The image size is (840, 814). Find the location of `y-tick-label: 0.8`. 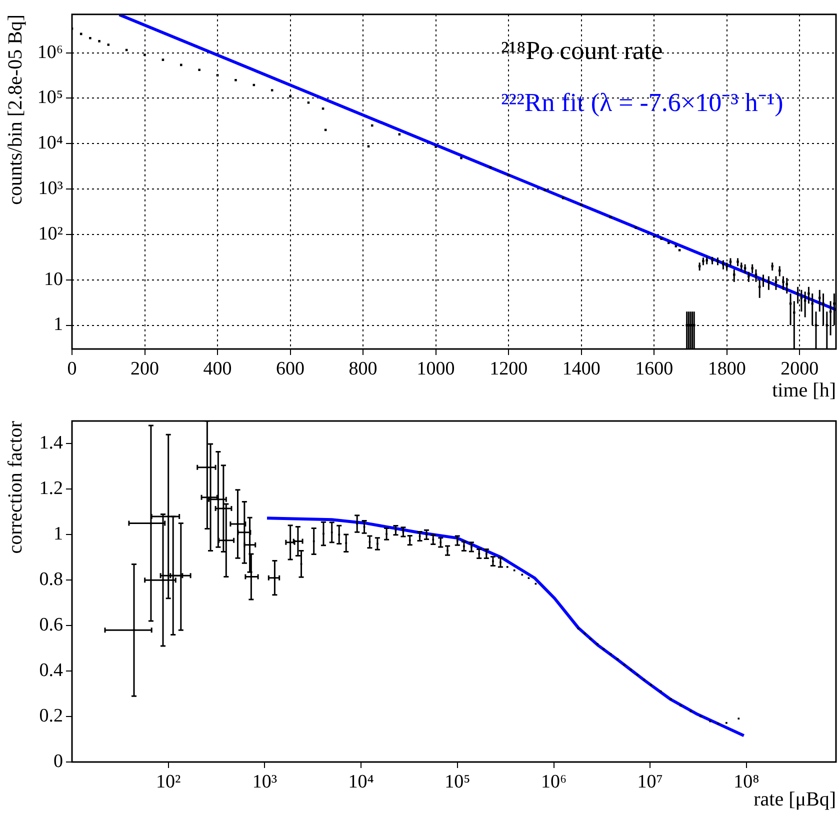

y-tick-label: 0.8 is located at coordinates (51, 579).